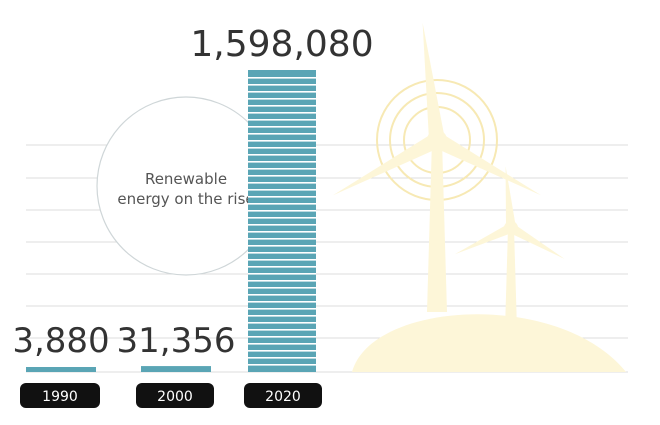  What do you see at coordinates (176, 341) in the screenshot?
I see `value-label: 31,356` at bounding box center [176, 341].